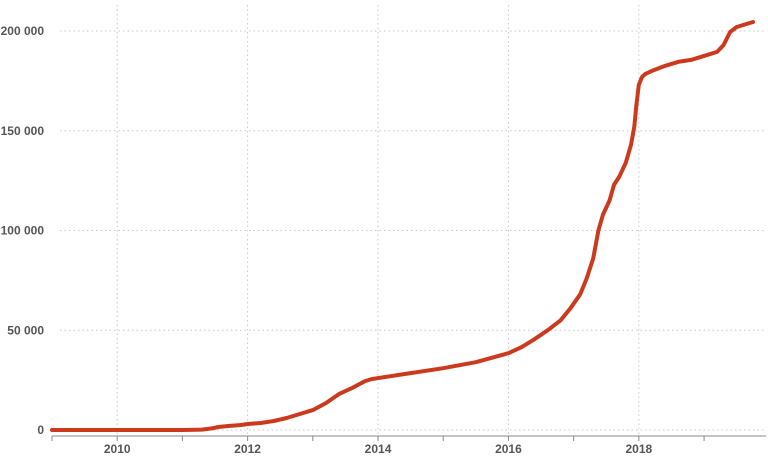 The width and height of the screenshot is (768, 461). What do you see at coordinates (23, 231) in the screenshot?
I see `y-tick-label: 100 000` at bounding box center [23, 231].